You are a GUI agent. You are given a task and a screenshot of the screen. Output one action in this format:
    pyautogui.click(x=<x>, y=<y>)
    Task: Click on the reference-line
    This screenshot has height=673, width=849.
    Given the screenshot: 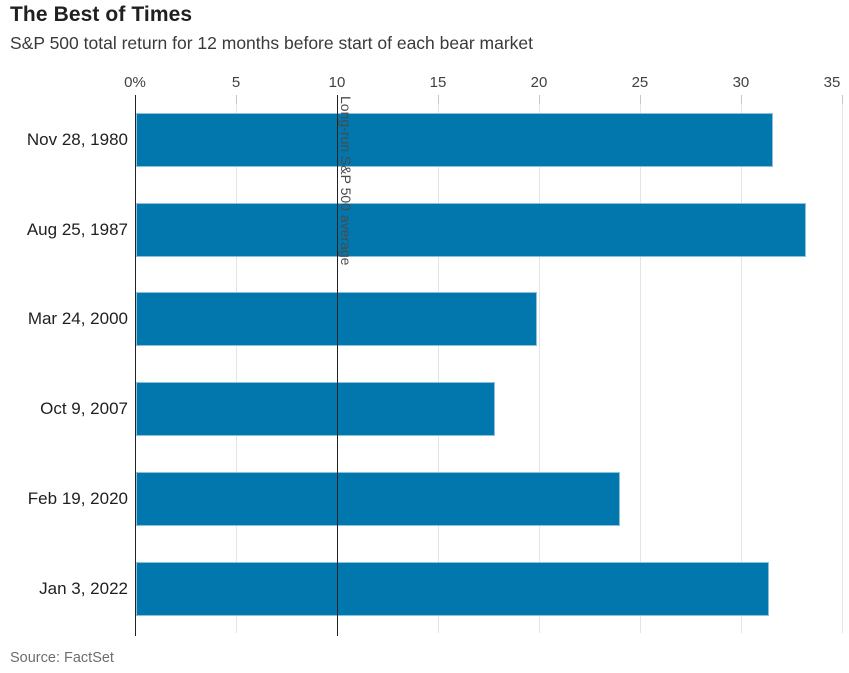 What is the action you would take?
    pyautogui.click(x=337, y=365)
    